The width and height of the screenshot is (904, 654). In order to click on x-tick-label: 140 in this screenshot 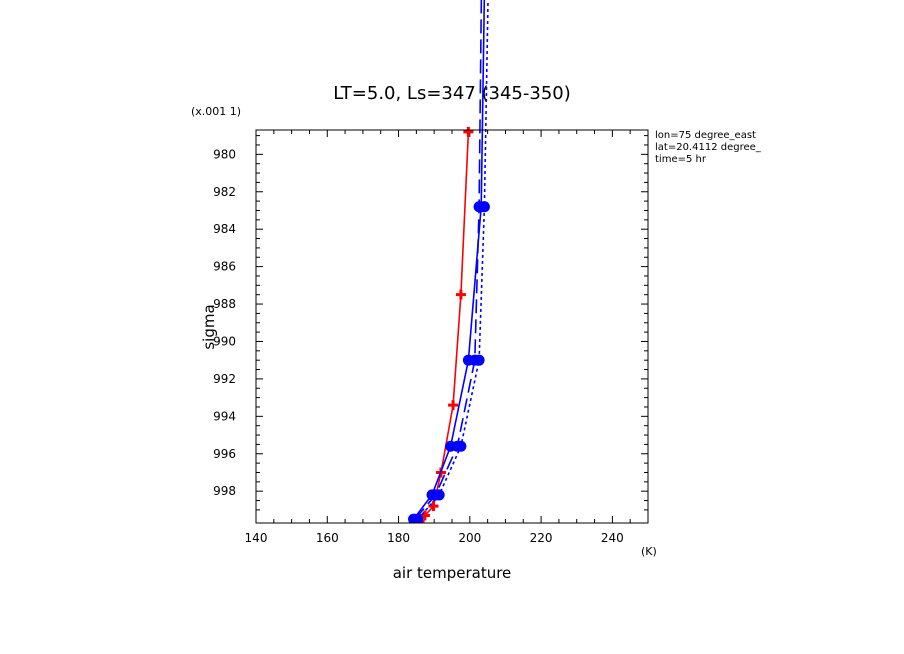, I will do `click(256, 538)`.